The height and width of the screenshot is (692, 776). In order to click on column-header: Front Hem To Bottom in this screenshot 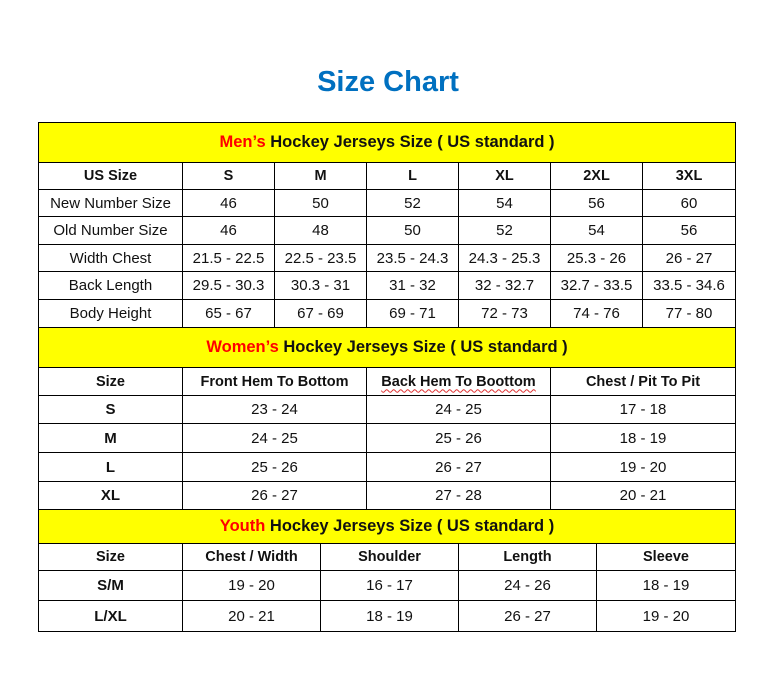, I will do `click(274, 381)`.